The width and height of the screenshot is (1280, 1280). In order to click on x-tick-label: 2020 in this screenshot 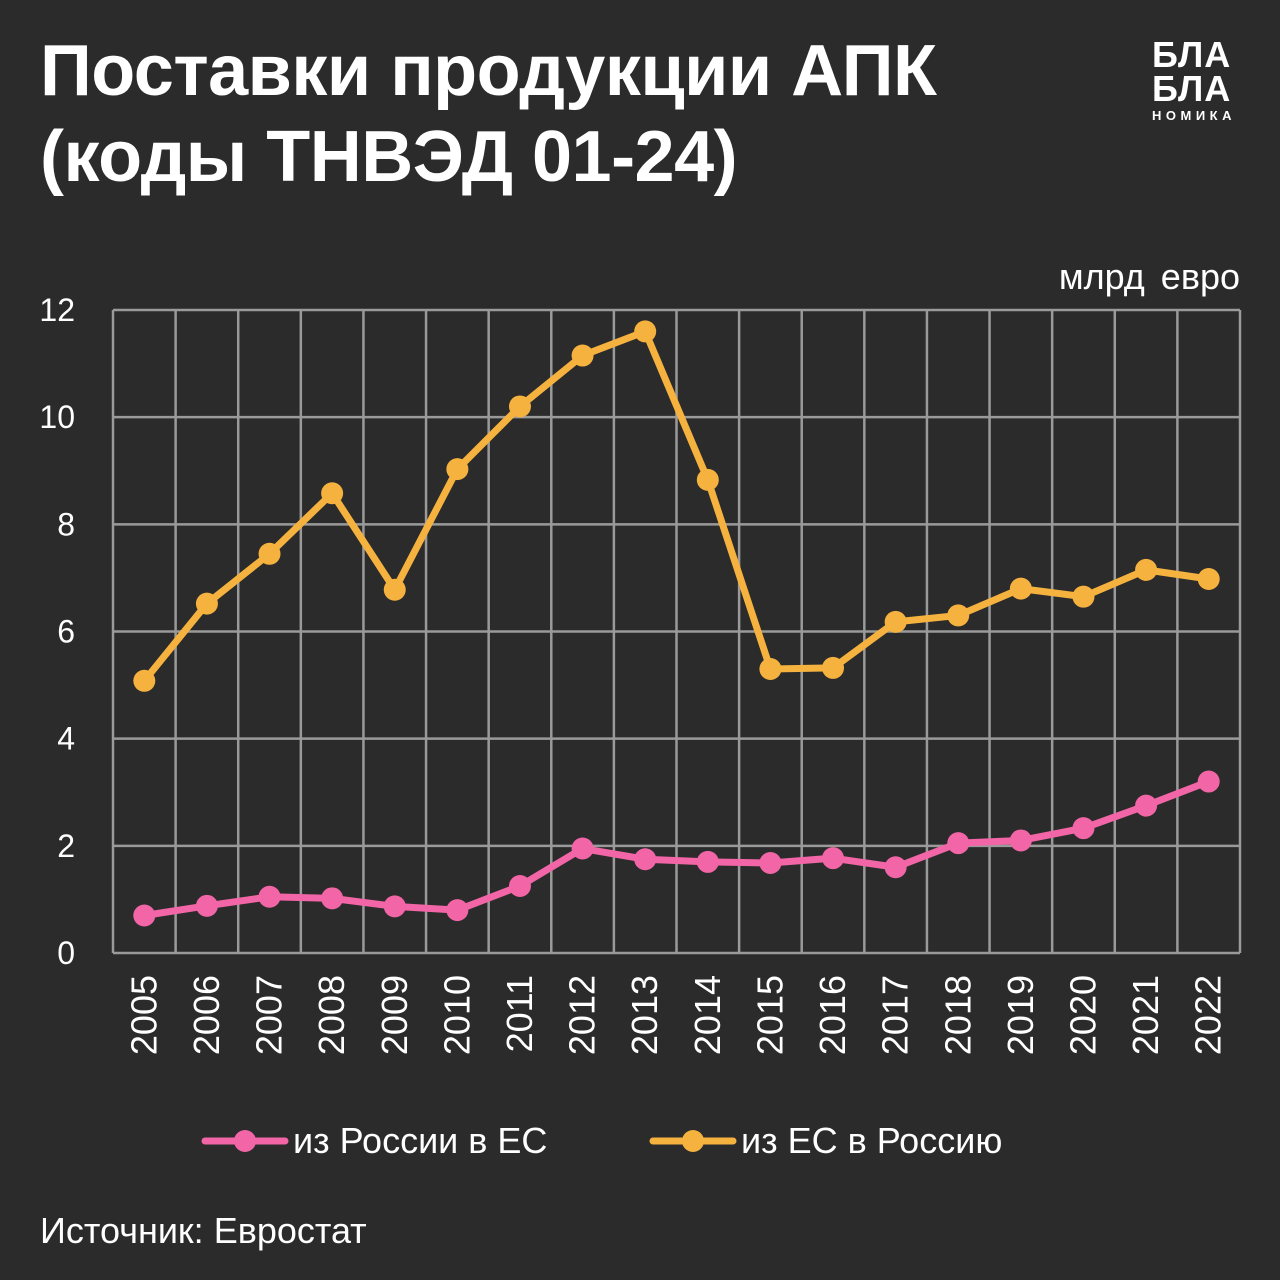, I will do `click(1082, 1015)`.